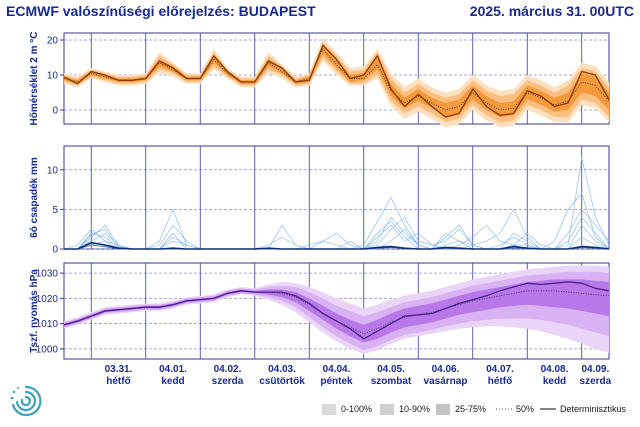 Image resolution: width=640 pixels, height=427 pixels. I want to click on legend-solid-line-icon, so click(548, 409).